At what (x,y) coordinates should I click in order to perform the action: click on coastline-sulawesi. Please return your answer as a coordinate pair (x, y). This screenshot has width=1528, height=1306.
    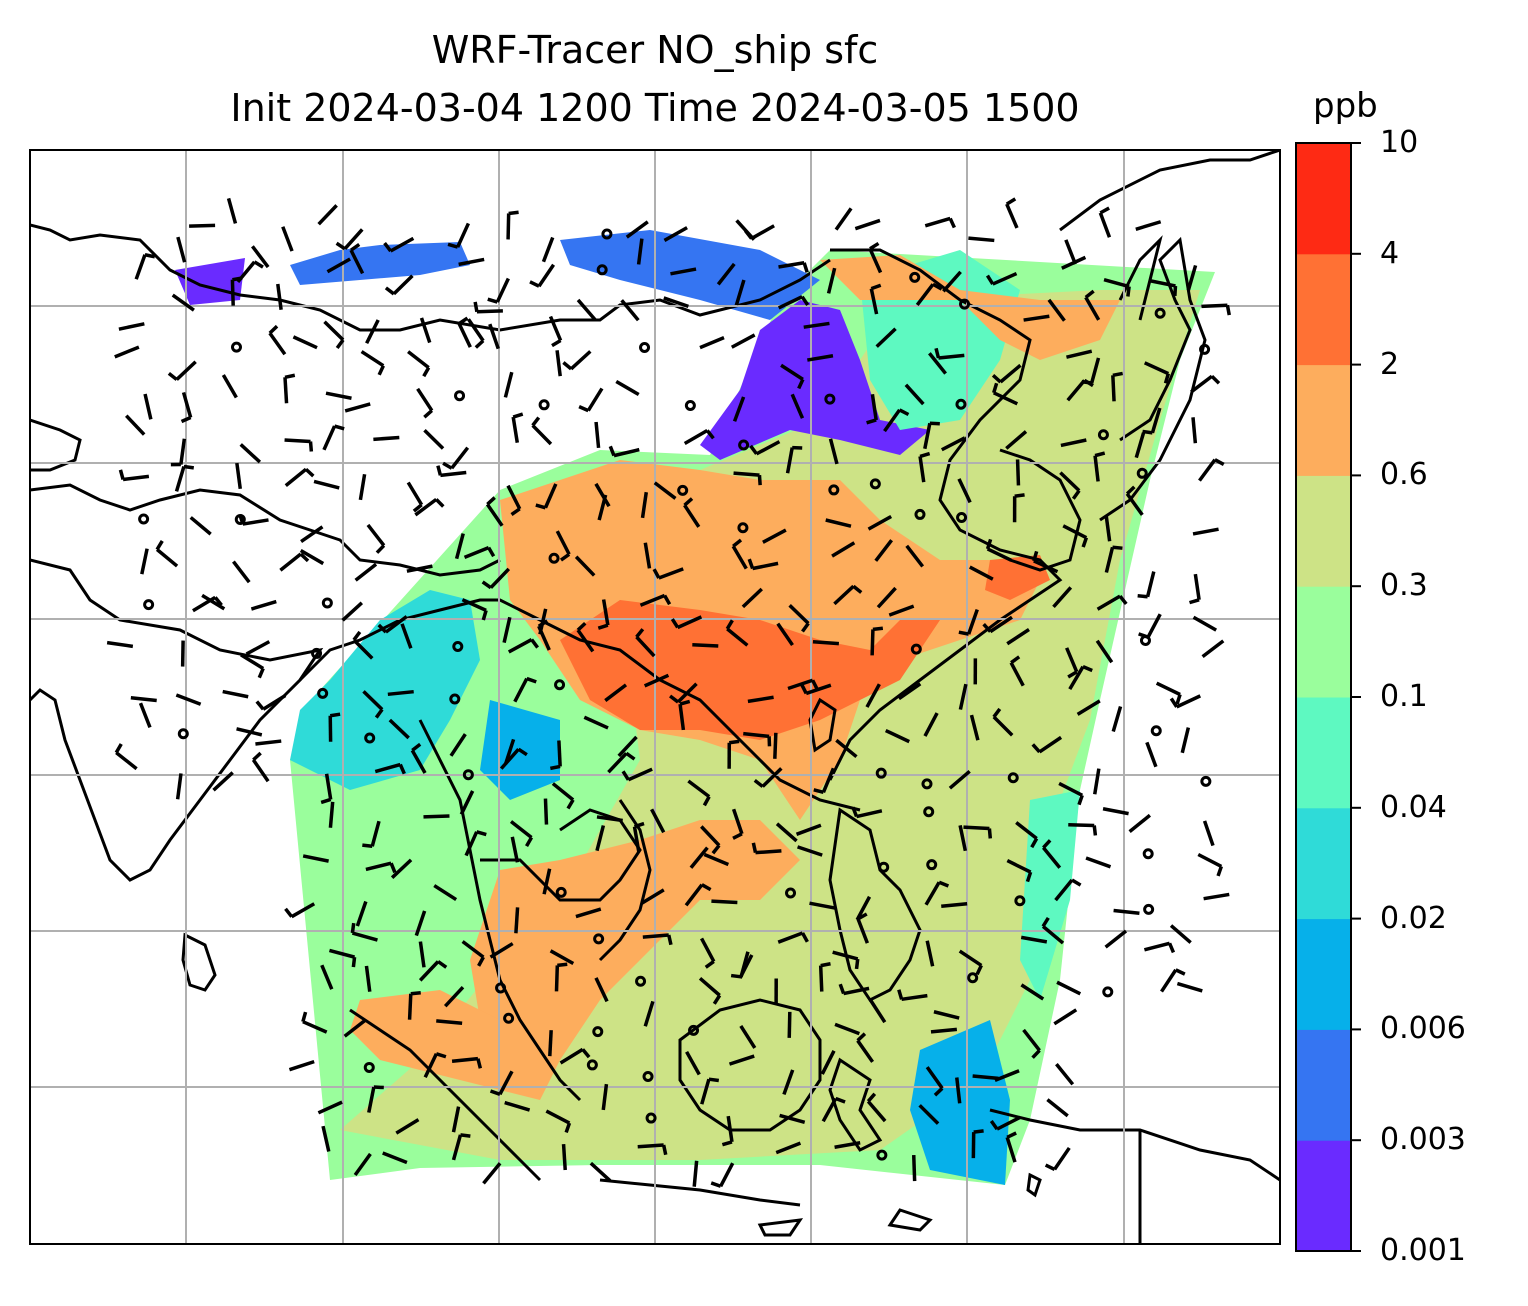
    Looking at the image, I should click on (855, 1104).